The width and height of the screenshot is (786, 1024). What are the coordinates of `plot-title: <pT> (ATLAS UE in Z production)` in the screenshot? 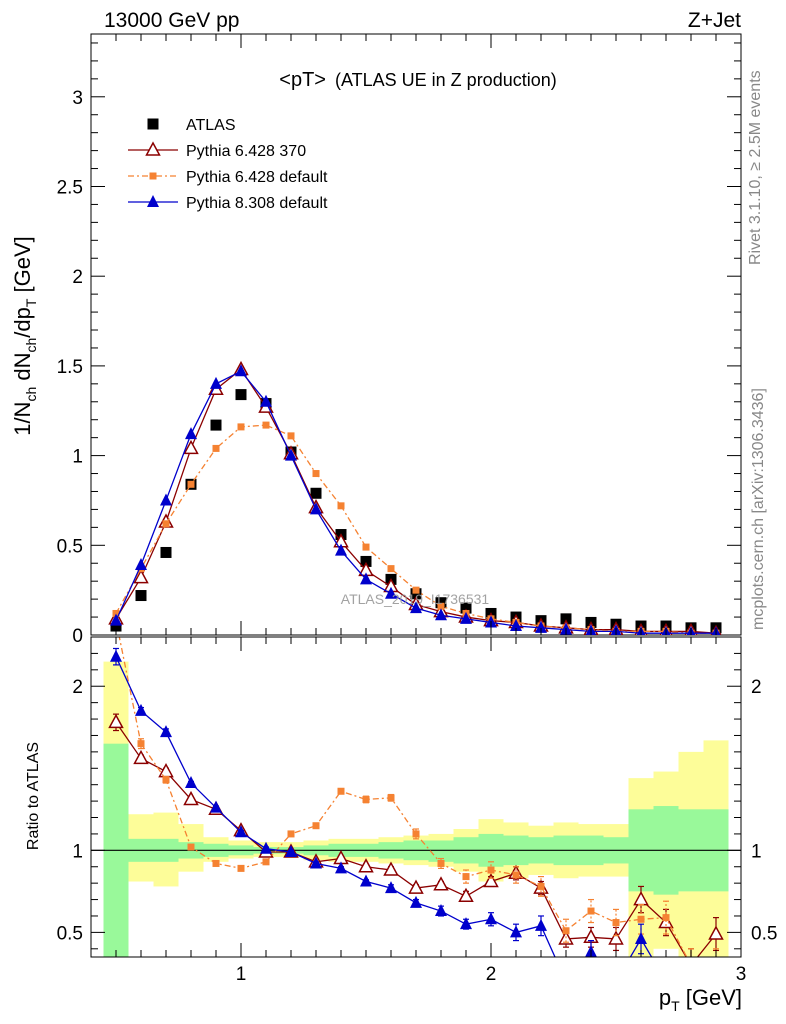 It's located at (417, 80).